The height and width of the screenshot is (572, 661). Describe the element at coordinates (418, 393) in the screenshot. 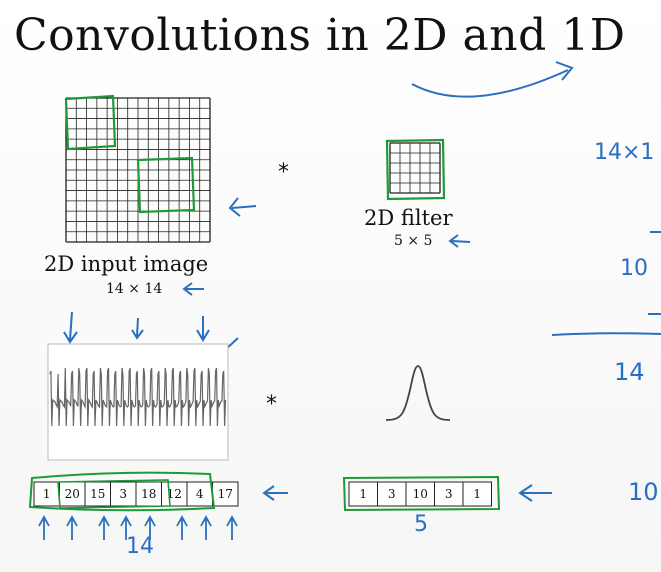

I see `gaussian-filter-curve` at that location.